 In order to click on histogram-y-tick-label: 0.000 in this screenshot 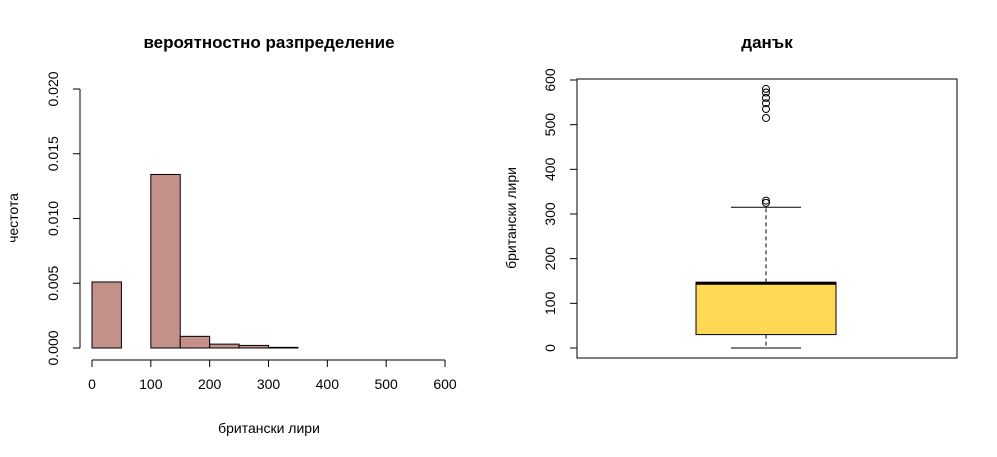, I will do `click(53, 347)`.